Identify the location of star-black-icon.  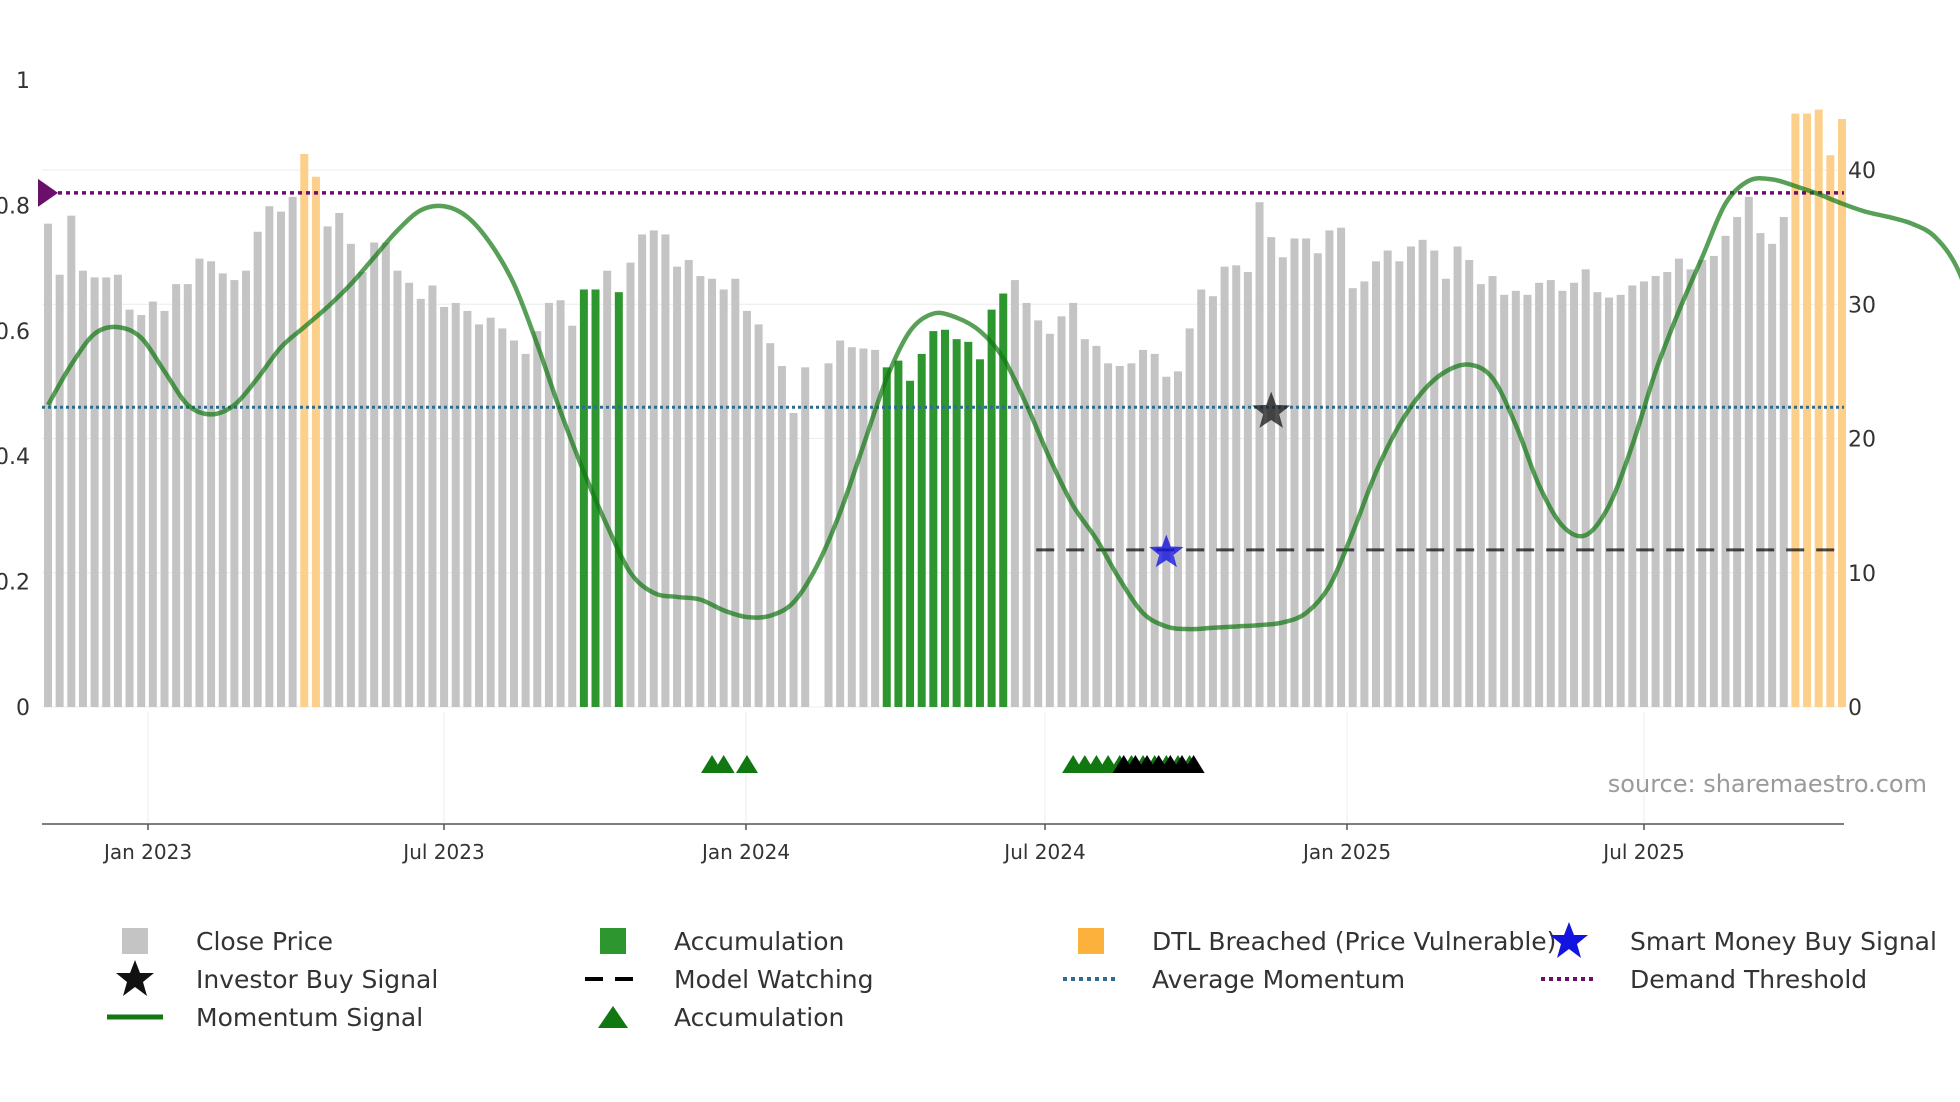
(135, 978).